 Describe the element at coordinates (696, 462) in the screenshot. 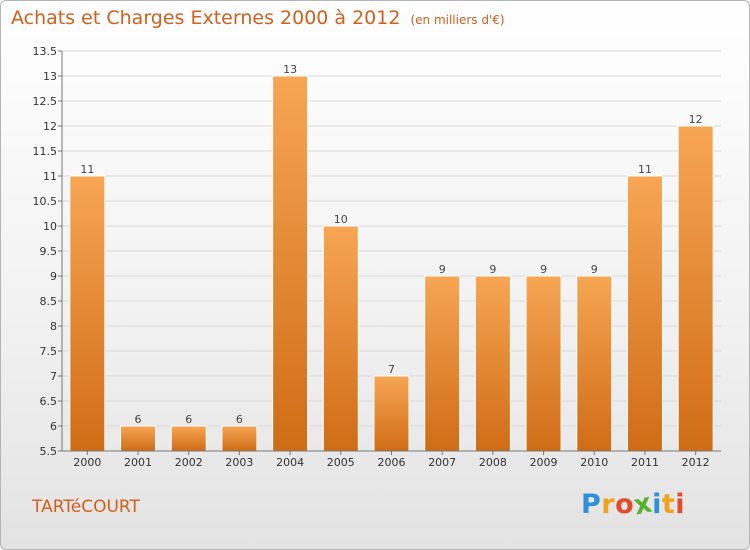

I see `x-tick-label: 2012` at that location.